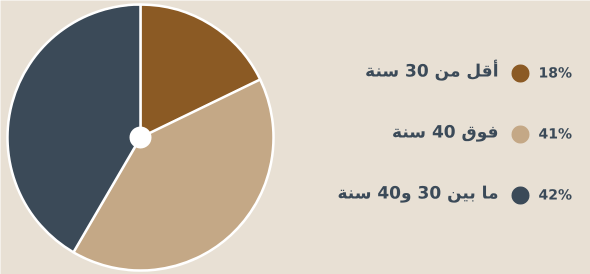  I want to click on data-label: 41%, so click(555, 134).